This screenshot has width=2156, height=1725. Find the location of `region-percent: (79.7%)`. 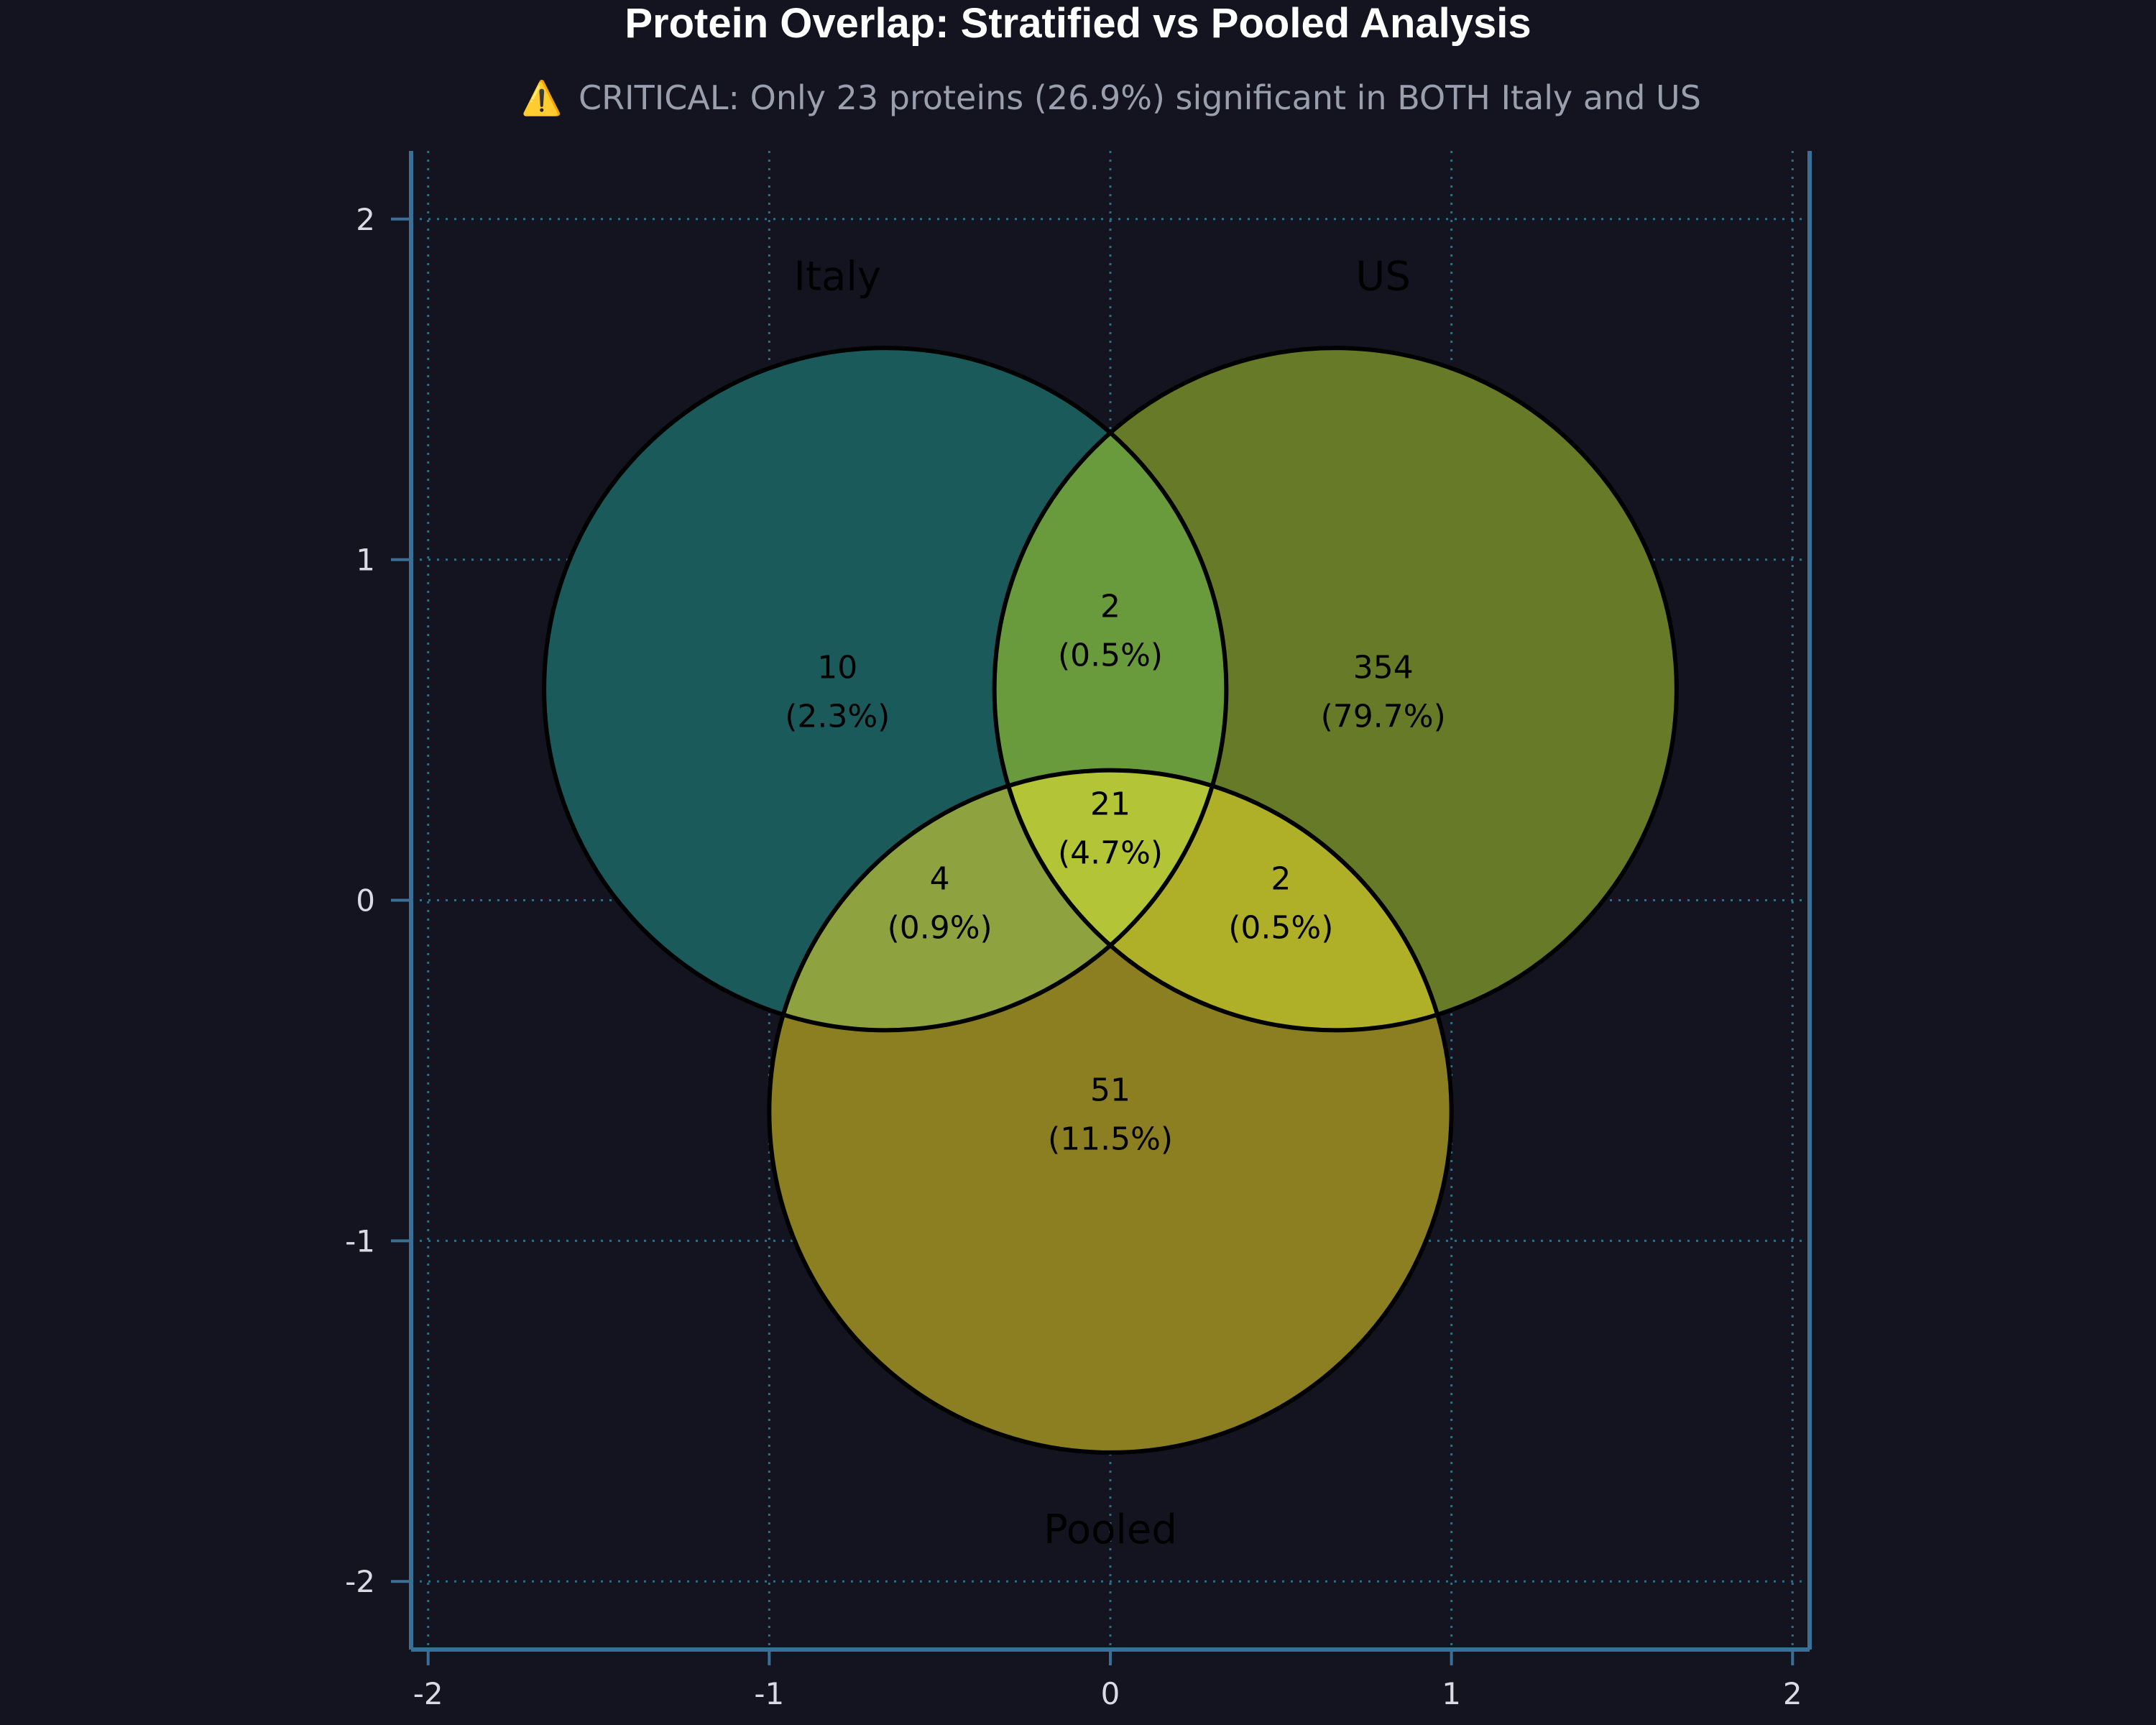

region-percent: (79.7%) is located at coordinates (1383, 717).